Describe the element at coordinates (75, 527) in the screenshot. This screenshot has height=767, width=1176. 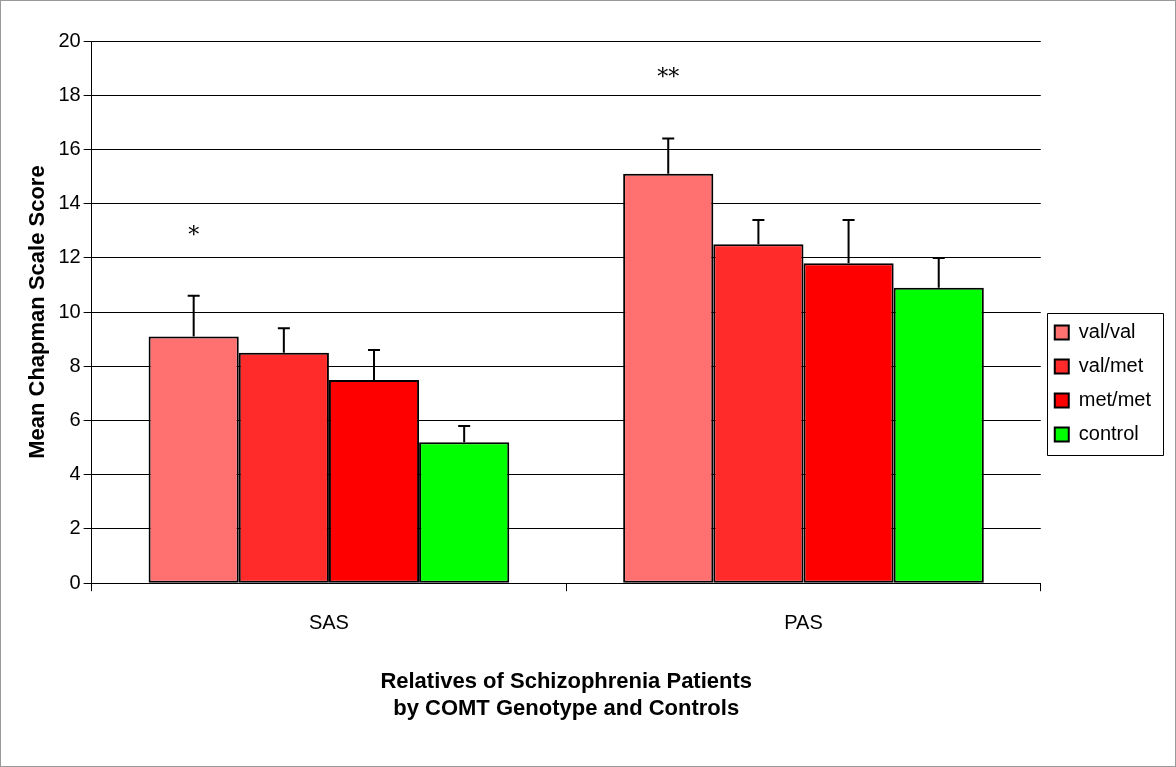
I see `y-tick-label: 2` at that location.